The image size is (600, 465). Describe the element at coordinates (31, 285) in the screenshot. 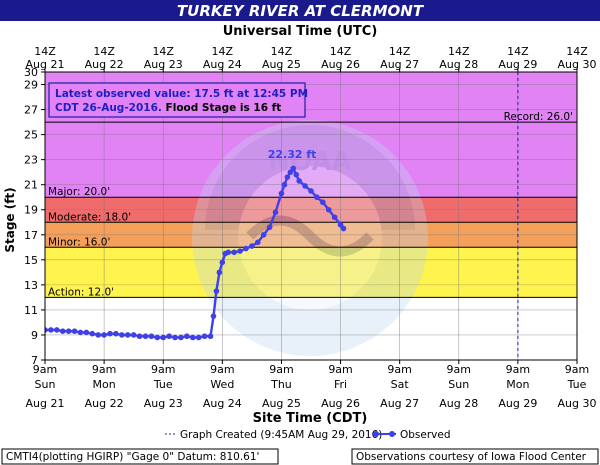

I see `y-tick-label: 13` at that location.